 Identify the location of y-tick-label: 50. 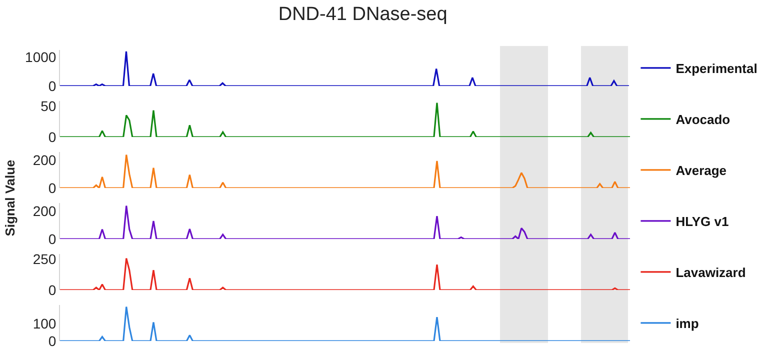
(48, 106).